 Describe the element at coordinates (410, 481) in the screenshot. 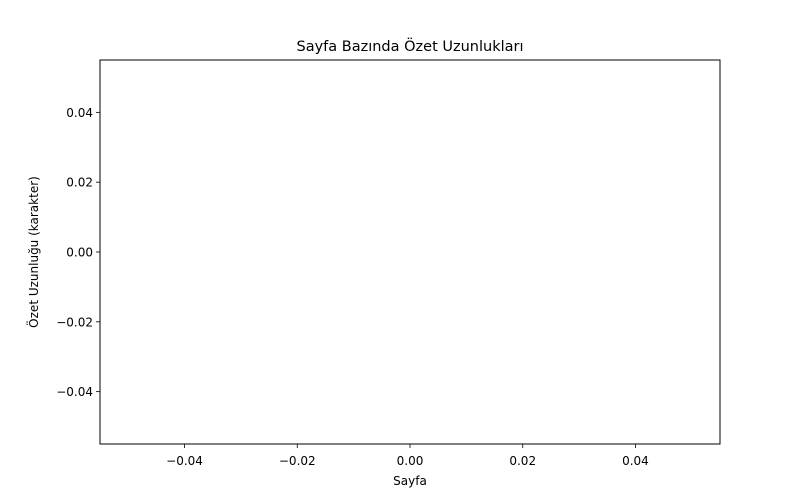

I see `x-axis-label: Sayfa` at that location.